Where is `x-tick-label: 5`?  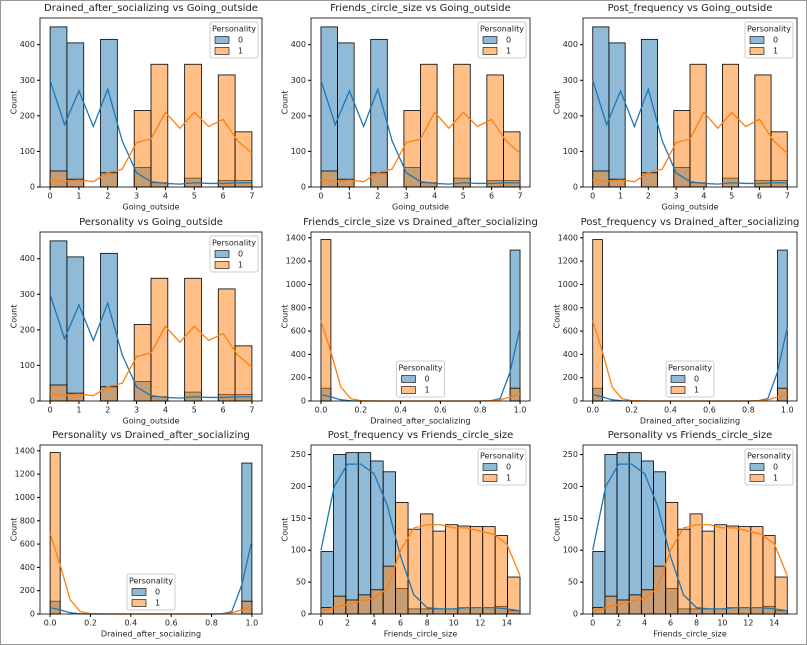 x-tick-label: 5 is located at coordinates (731, 196).